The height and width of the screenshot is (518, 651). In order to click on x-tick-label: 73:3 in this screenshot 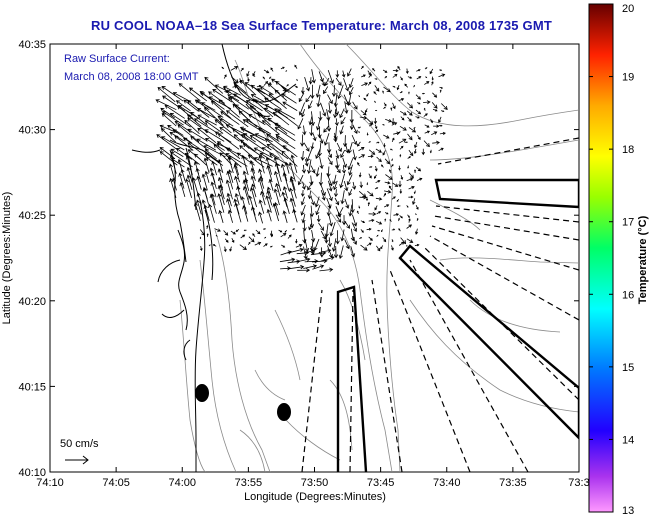, I will do `click(578, 483)`.